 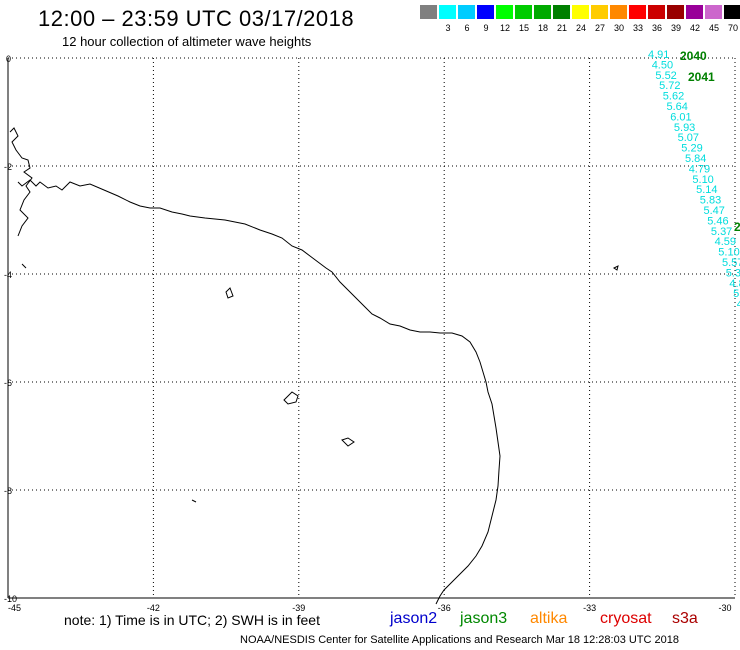 I want to click on track-pass-label: 2040, so click(x=693, y=56).